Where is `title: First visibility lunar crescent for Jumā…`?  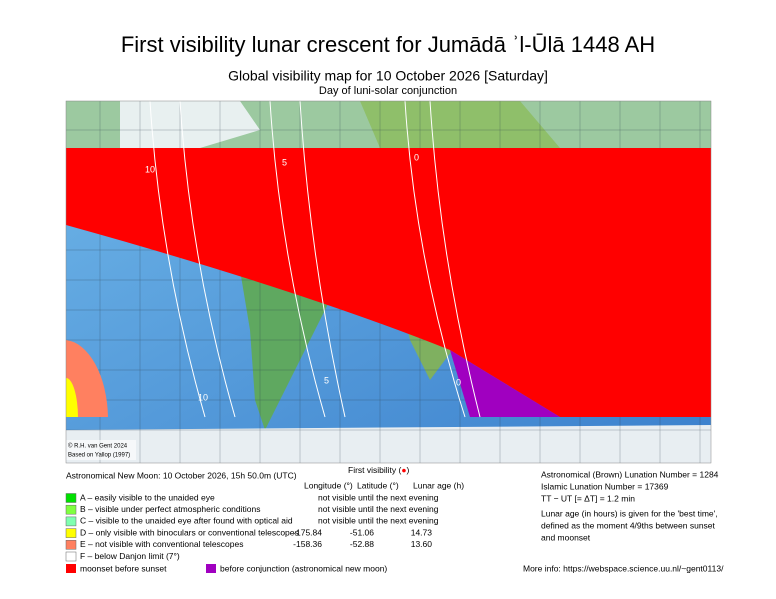
title: First visibility lunar crescent for Jumā… is located at coordinates (388, 44).